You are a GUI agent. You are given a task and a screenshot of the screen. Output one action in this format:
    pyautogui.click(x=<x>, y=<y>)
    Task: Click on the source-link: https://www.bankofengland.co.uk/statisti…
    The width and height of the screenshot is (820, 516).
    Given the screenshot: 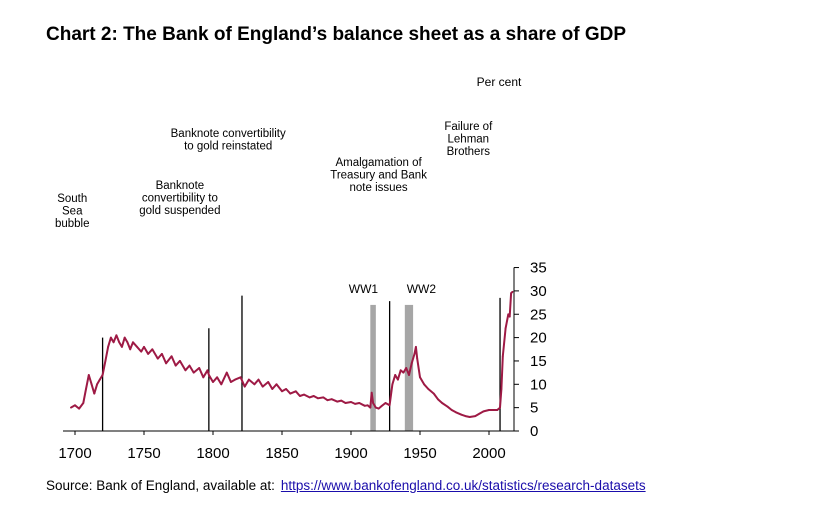 What is the action you would take?
    pyautogui.click(x=463, y=485)
    